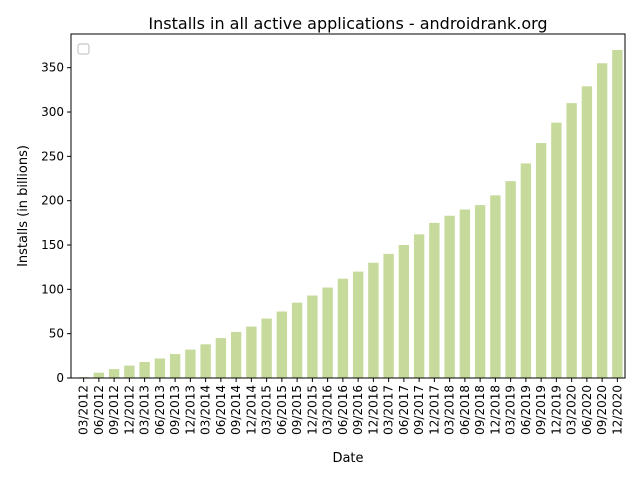 This screenshot has height=480, width=640. Describe the element at coordinates (52, 156) in the screenshot. I see `y-tick-label: 250` at that location.